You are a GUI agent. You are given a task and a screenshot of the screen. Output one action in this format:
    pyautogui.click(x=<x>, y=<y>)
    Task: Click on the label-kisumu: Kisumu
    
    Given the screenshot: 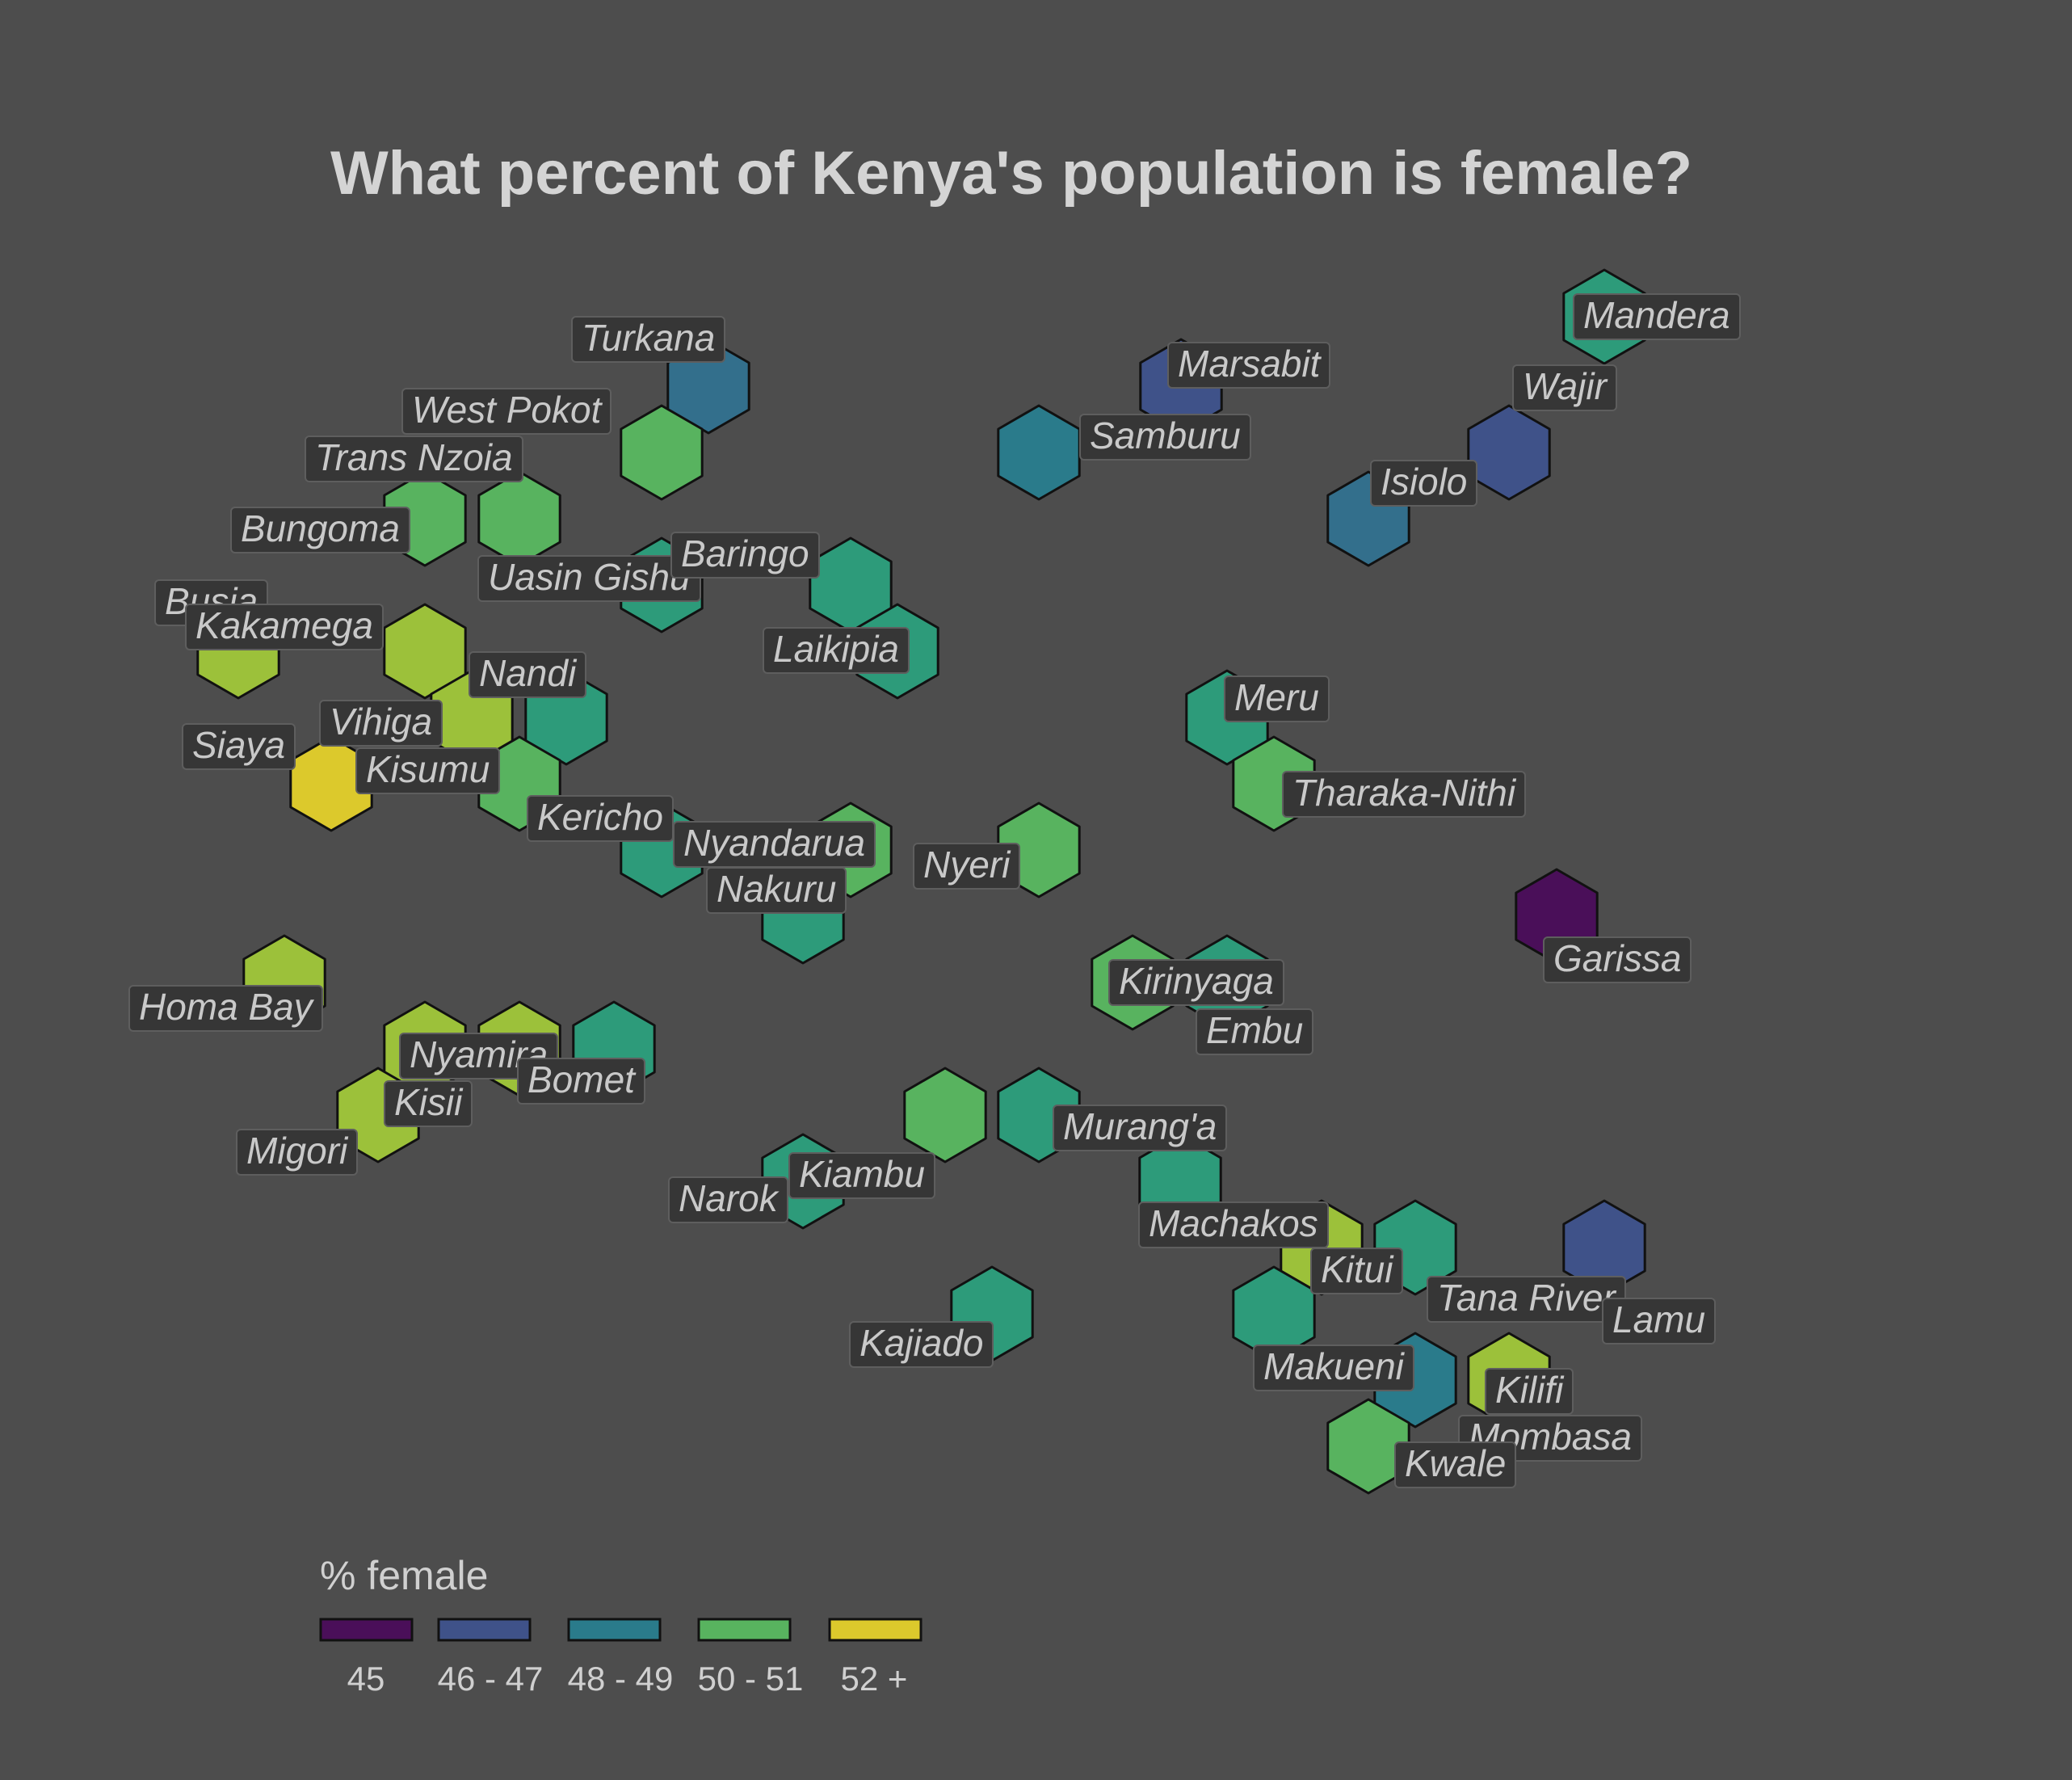 What is the action you would take?
    pyautogui.click(x=428, y=770)
    